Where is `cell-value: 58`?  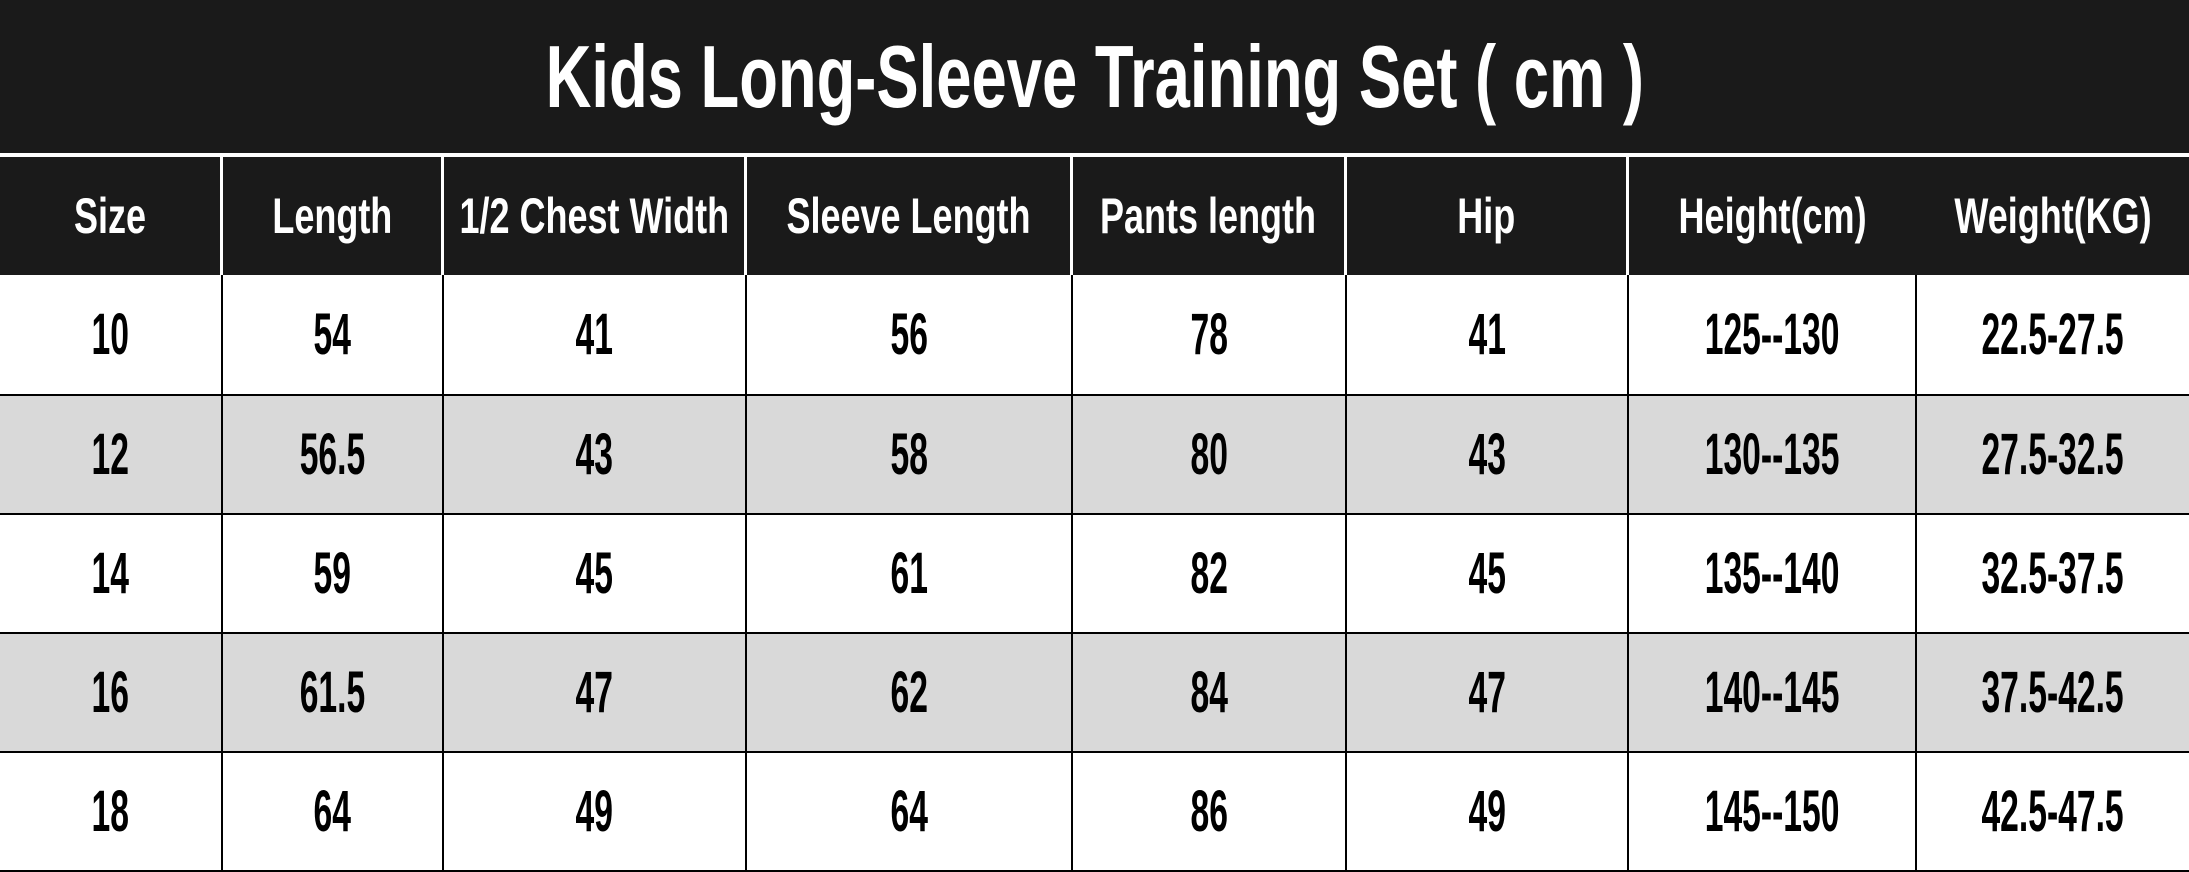 cell-value: 58 is located at coordinates (909, 454).